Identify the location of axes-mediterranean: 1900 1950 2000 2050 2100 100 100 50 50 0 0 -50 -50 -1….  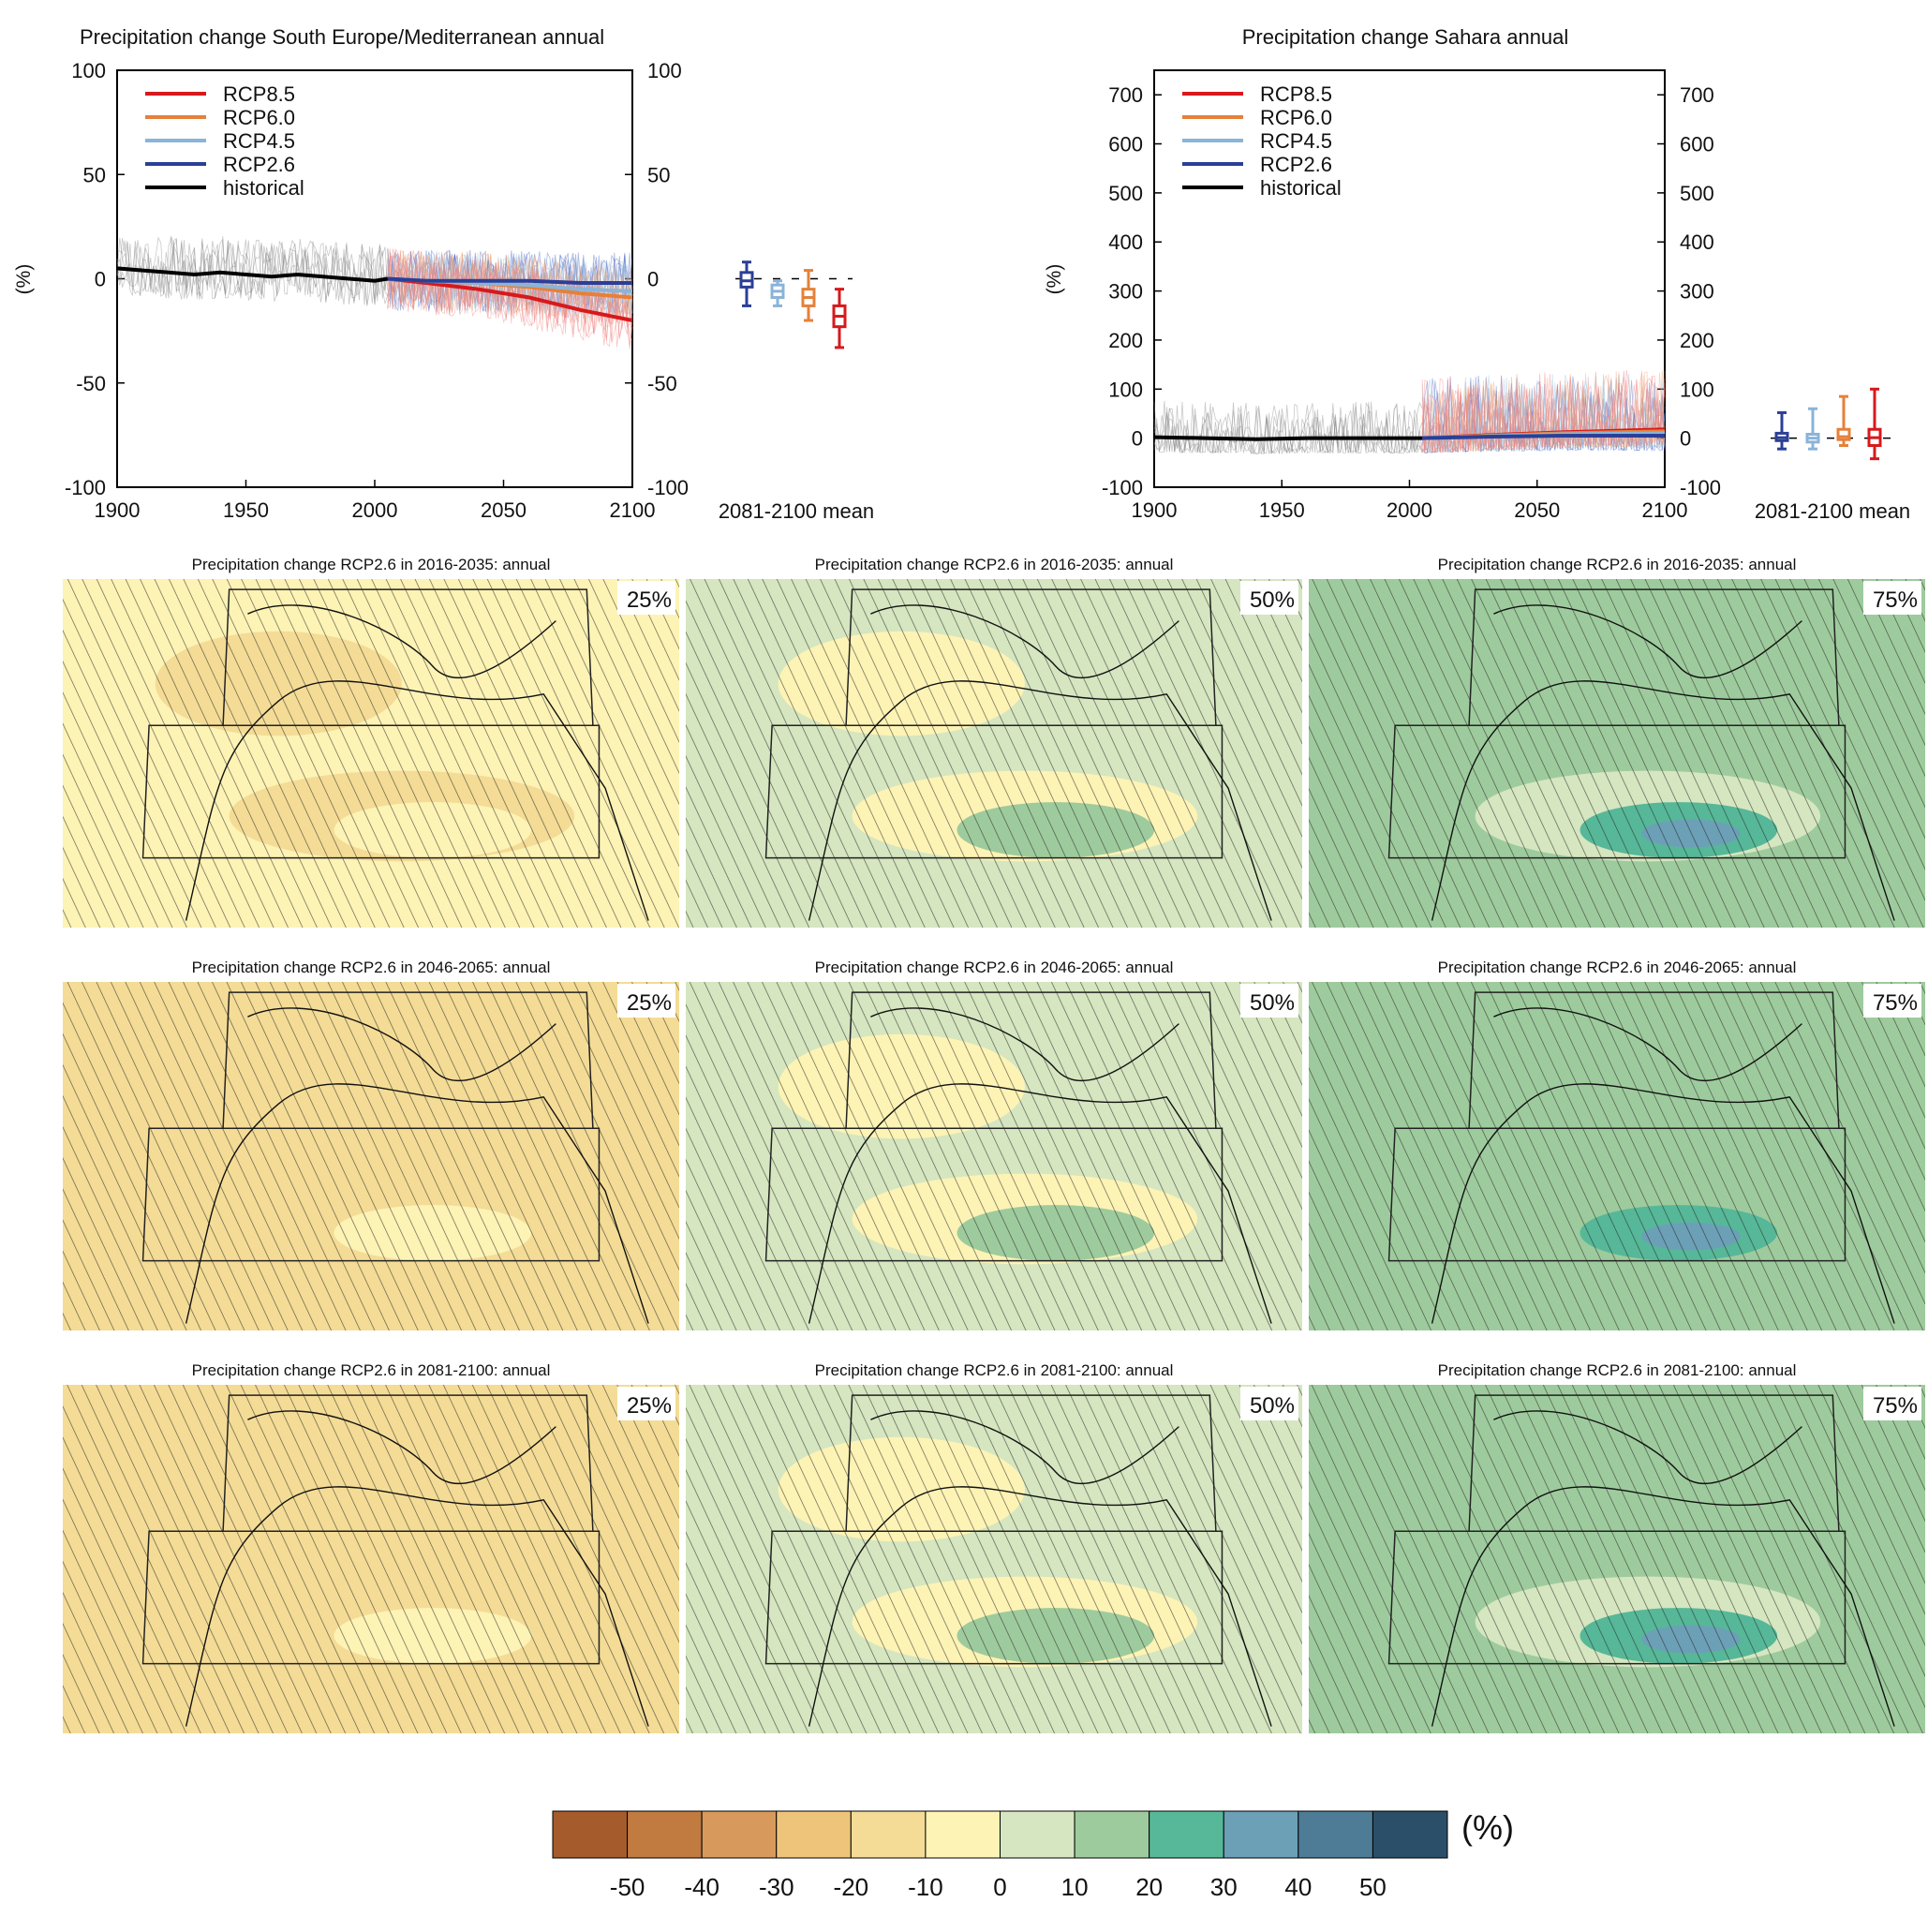
(377, 290).